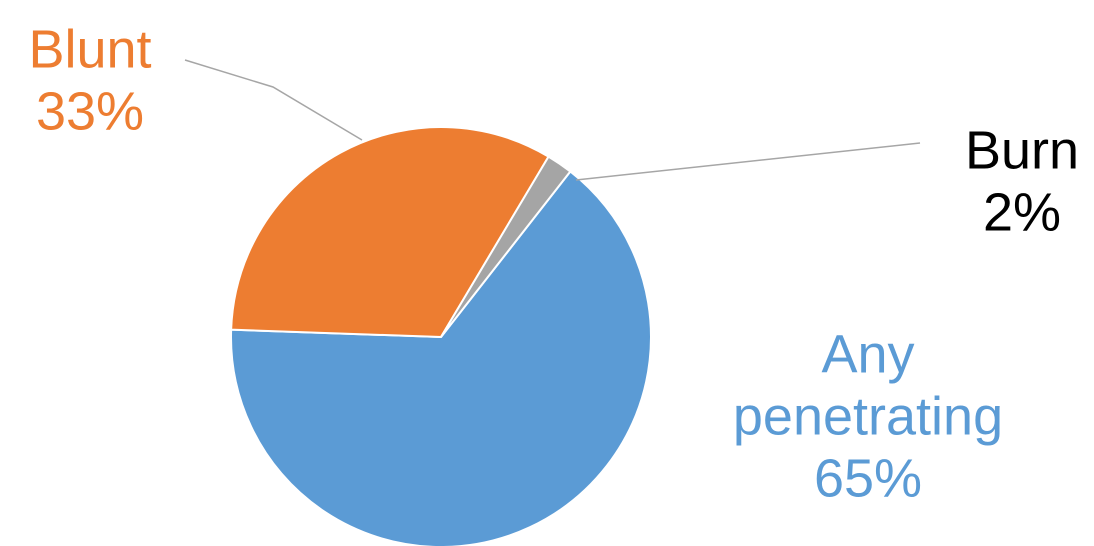 This screenshot has width=1094, height=546. What do you see at coordinates (1022, 150) in the screenshot?
I see `data-label-name-burn: Burn` at bounding box center [1022, 150].